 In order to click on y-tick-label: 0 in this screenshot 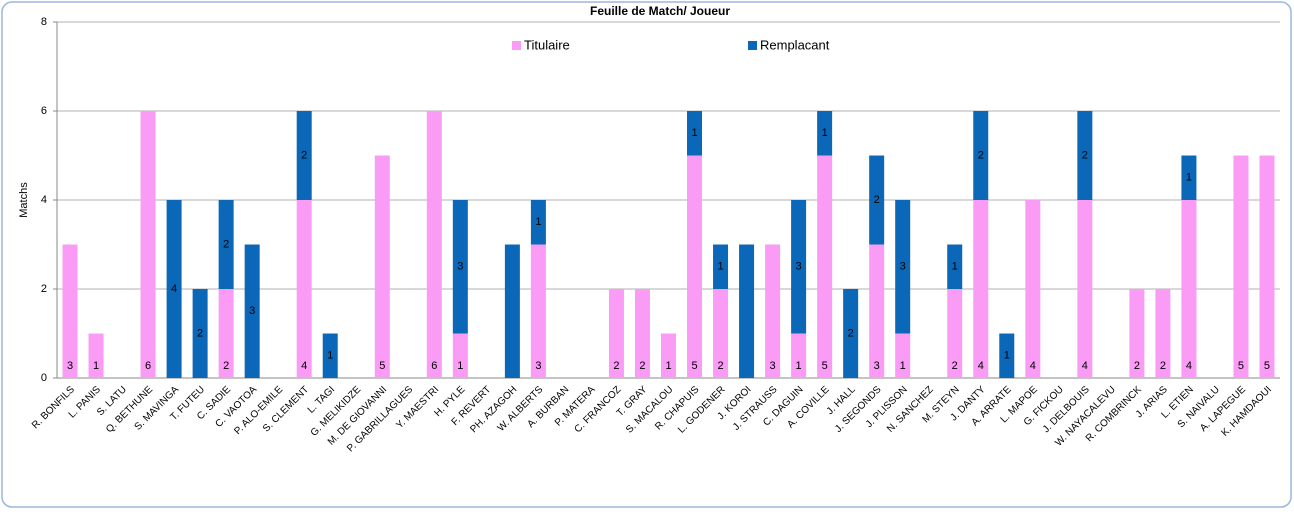, I will do `click(44, 378)`.